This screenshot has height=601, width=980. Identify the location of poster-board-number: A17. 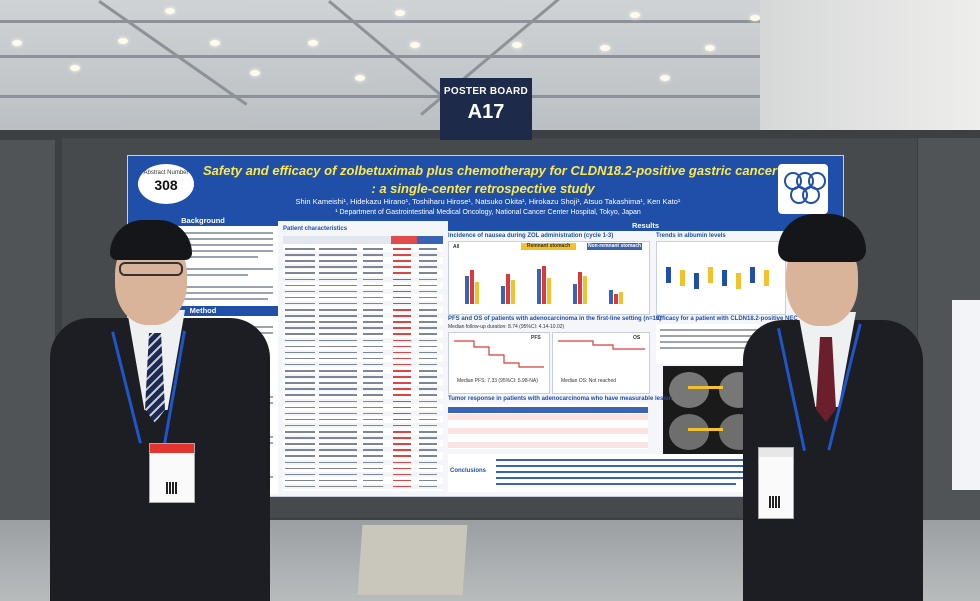
(486, 112).